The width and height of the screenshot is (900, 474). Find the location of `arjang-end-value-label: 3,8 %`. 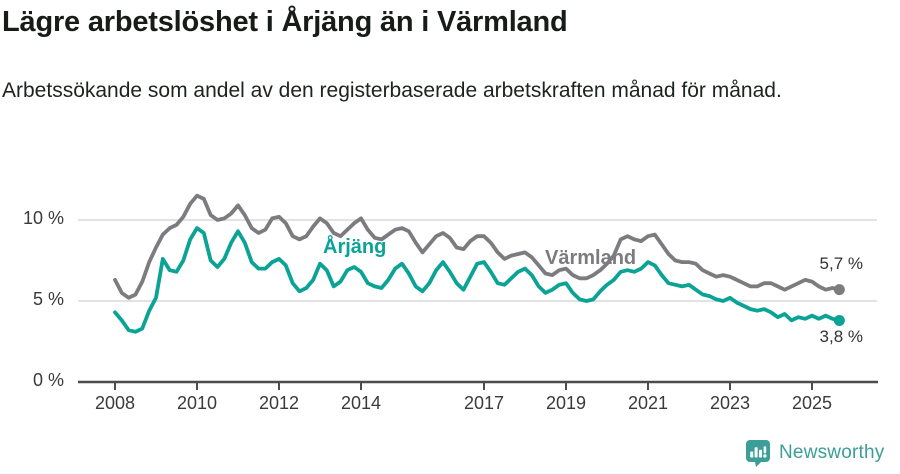

arjang-end-value-label: 3,8 % is located at coordinates (841, 336).